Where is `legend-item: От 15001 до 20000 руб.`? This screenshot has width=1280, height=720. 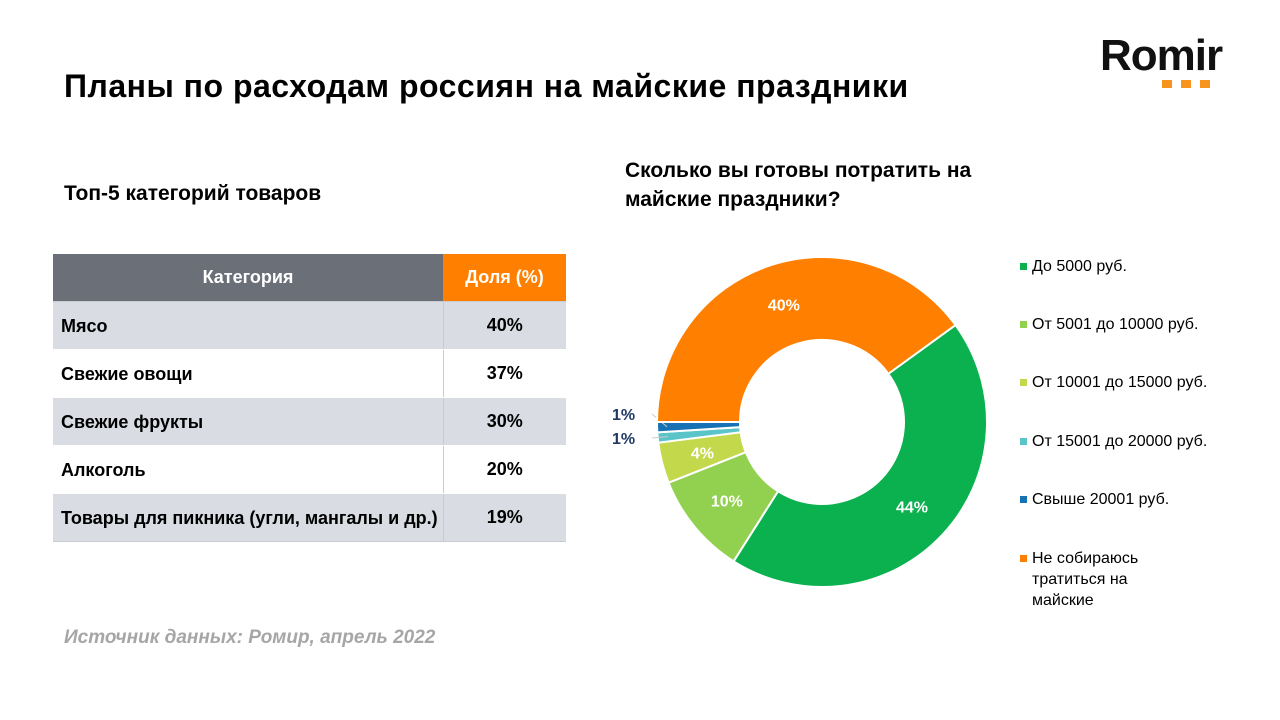 legend-item: От 15001 до 20000 руб. is located at coordinates (1116, 441).